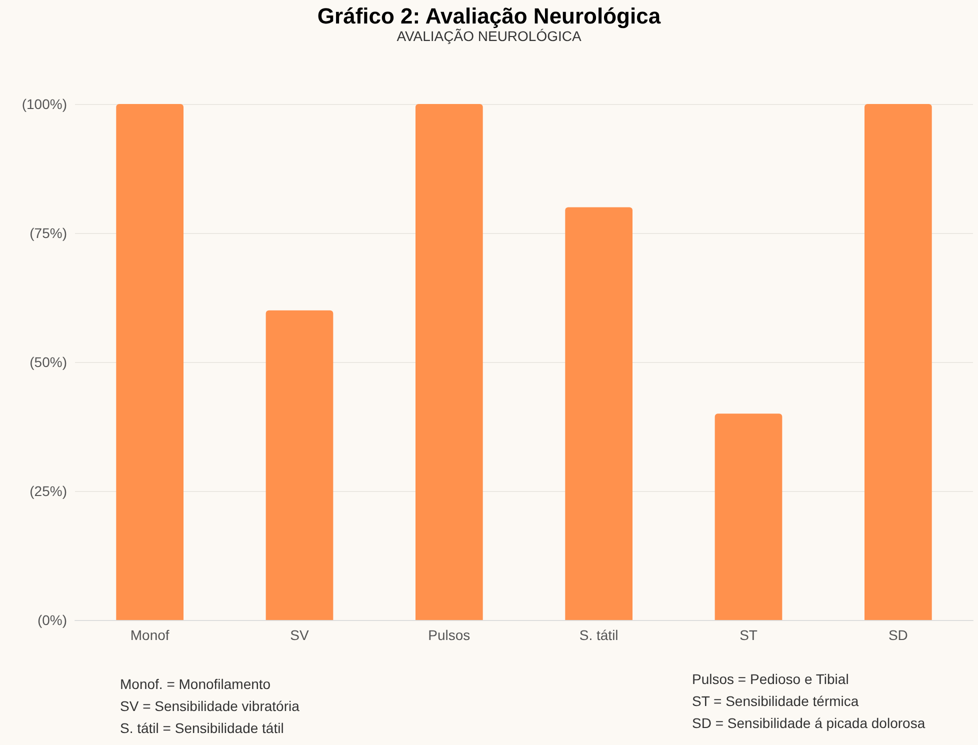  I want to click on text: S. tátil = Sensibilidade tátil, so click(202, 728).